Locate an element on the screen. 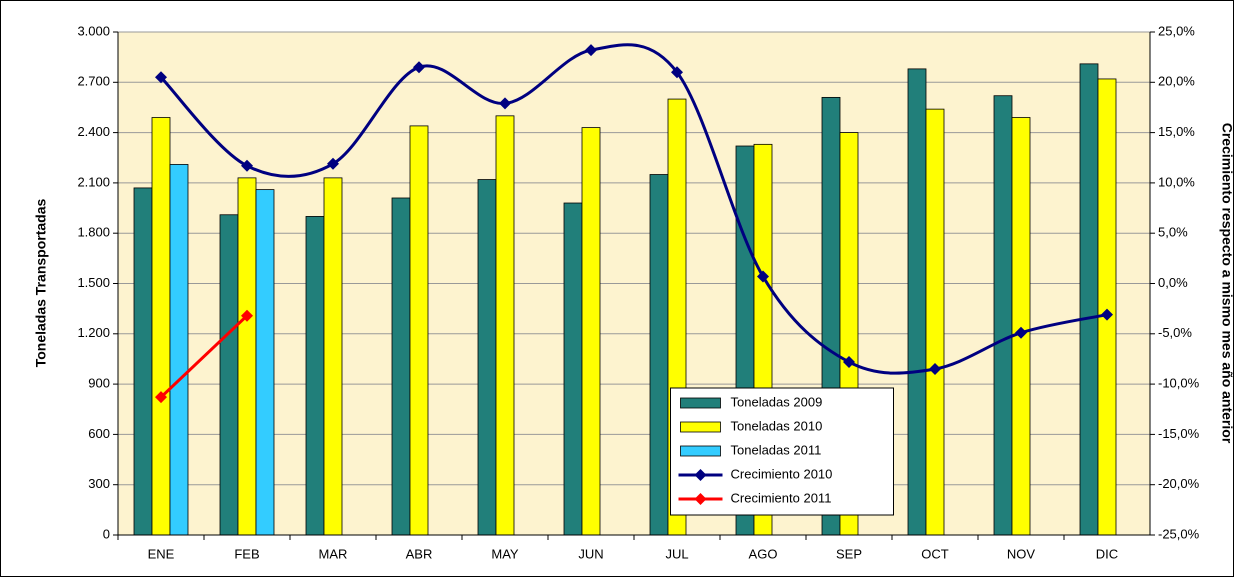 This screenshot has width=1234, height=577. legend-label: Toneladas 2010 is located at coordinates (777, 425).